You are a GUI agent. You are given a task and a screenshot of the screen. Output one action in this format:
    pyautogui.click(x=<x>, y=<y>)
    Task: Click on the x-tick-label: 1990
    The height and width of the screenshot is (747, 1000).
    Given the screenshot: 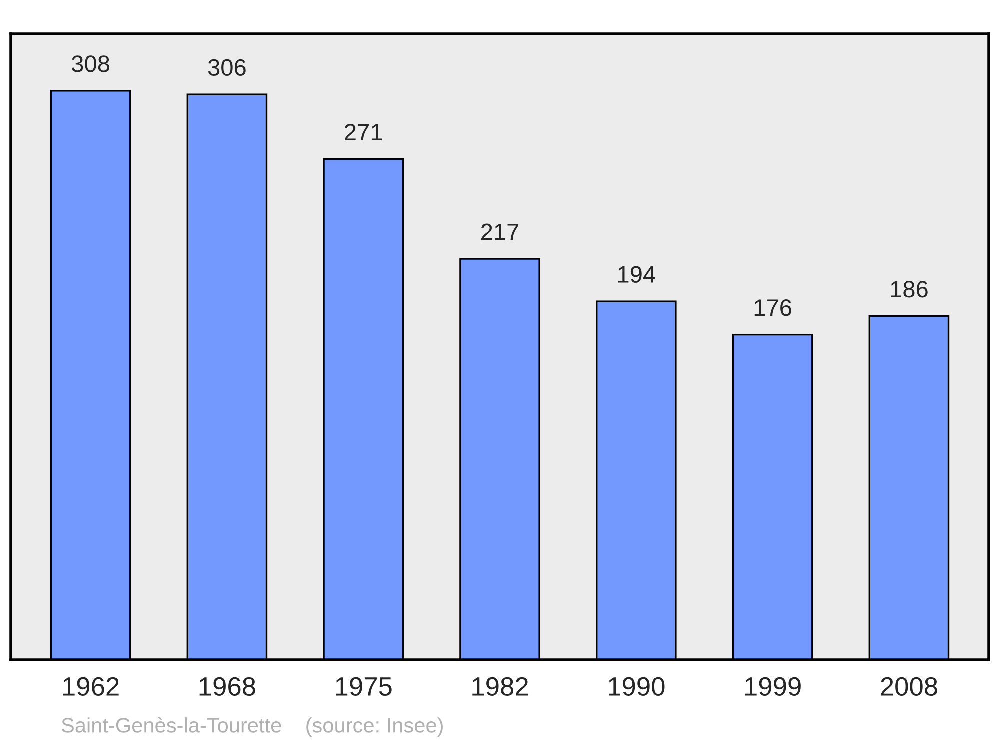 What is the action you would take?
    pyautogui.click(x=637, y=686)
    